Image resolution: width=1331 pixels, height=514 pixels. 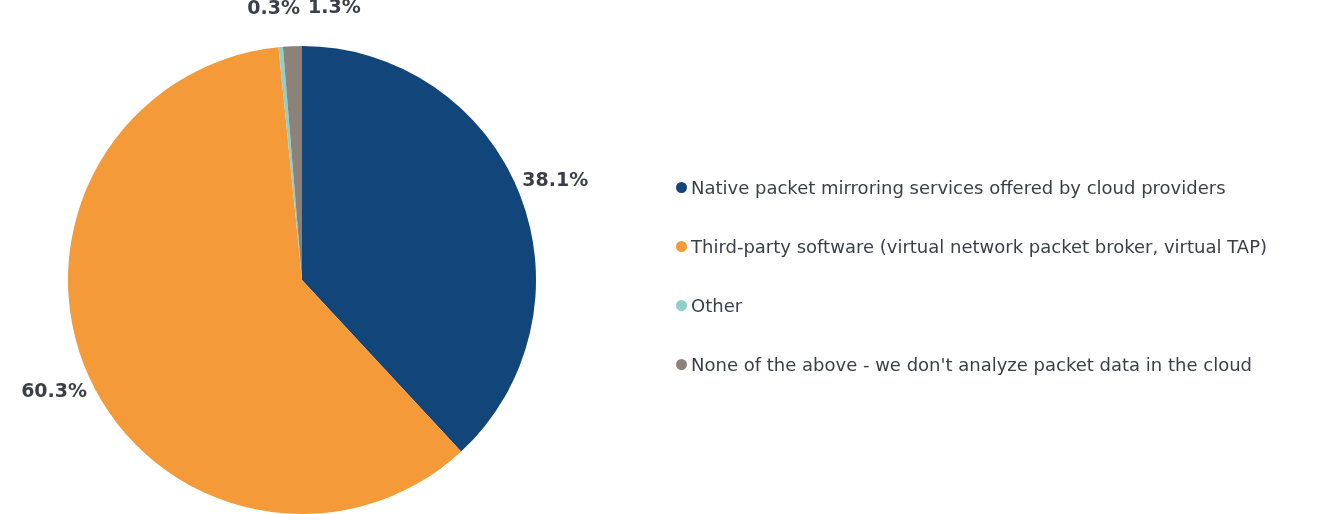 What do you see at coordinates (971, 364) in the screenshot?
I see `legend-label: None of the above - we don't analyze packet data in the cloud` at bounding box center [971, 364].